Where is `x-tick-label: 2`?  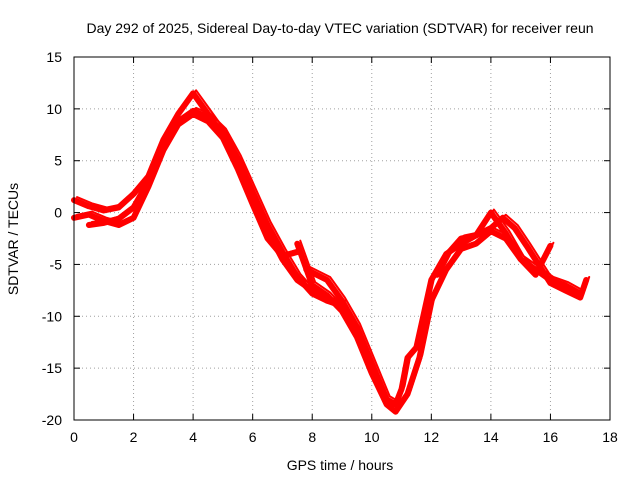
x-tick-label: 2 is located at coordinates (134, 437).